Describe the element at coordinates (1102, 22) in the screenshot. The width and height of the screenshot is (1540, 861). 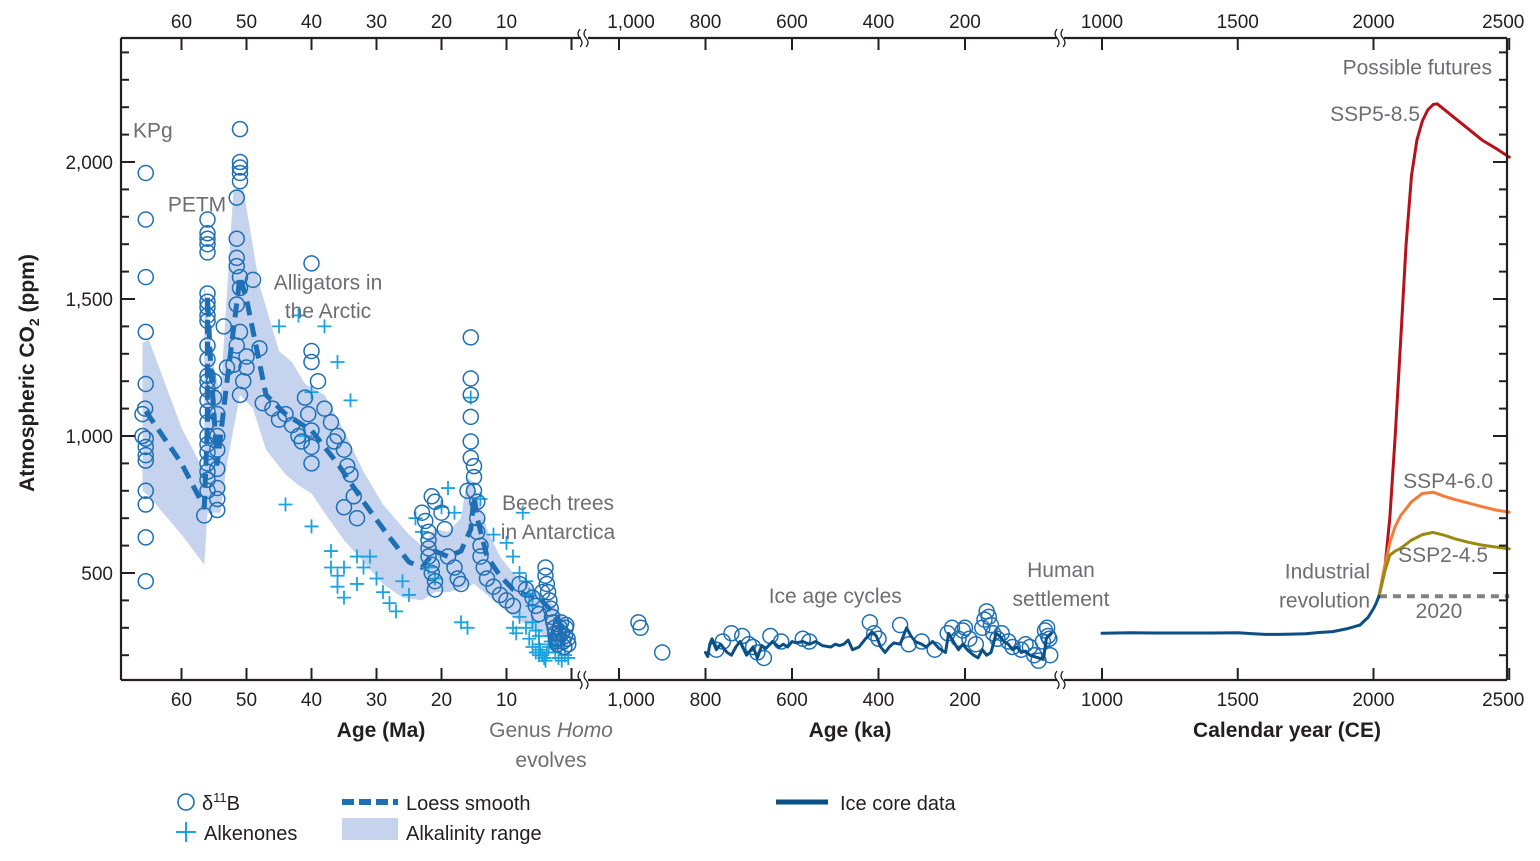
I see `x-tick-label-top-ce: 1000` at that location.